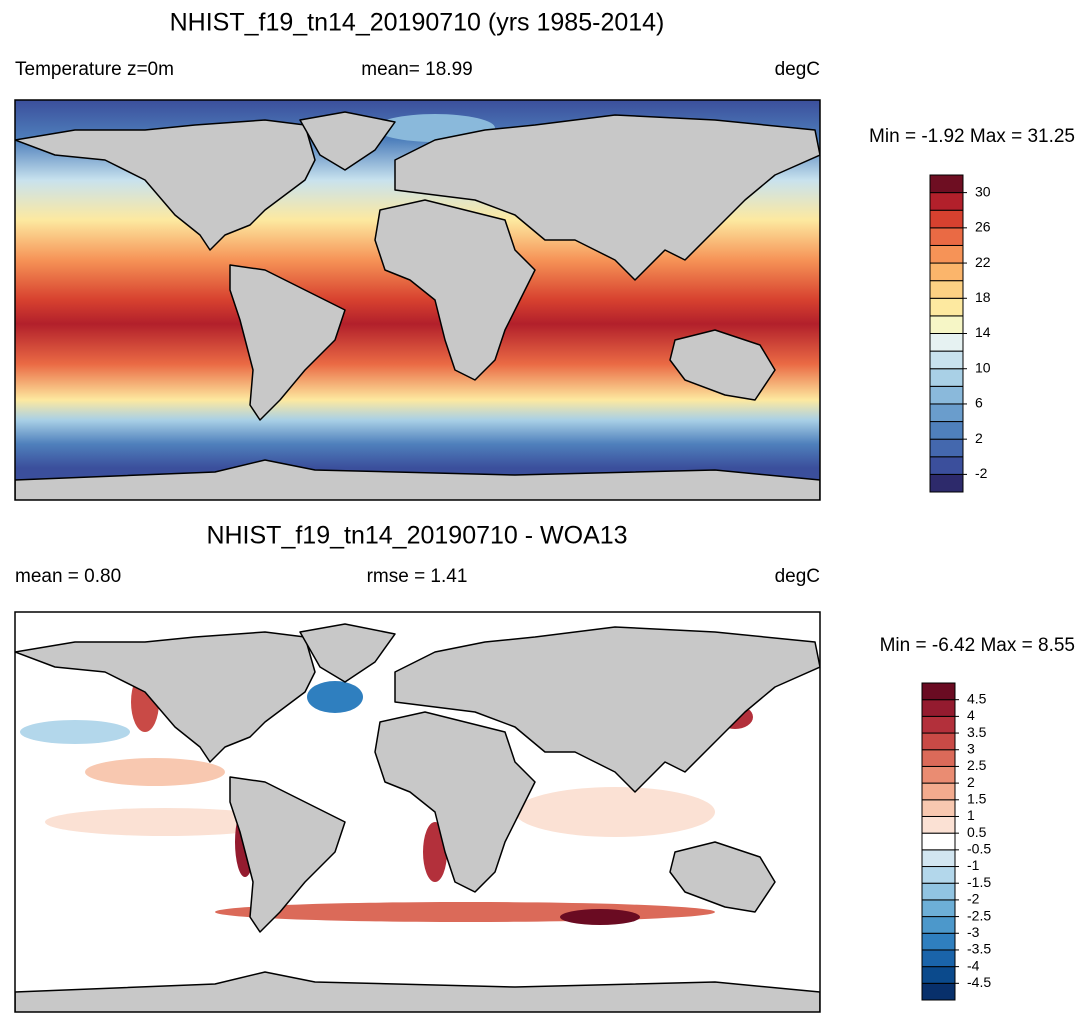 This screenshot has width=1077, height=1020. What do you see at coordinates (983, 297) in the screenshot?
I see `colorbar-tick-label: 18` at bounding box center [983, 297].